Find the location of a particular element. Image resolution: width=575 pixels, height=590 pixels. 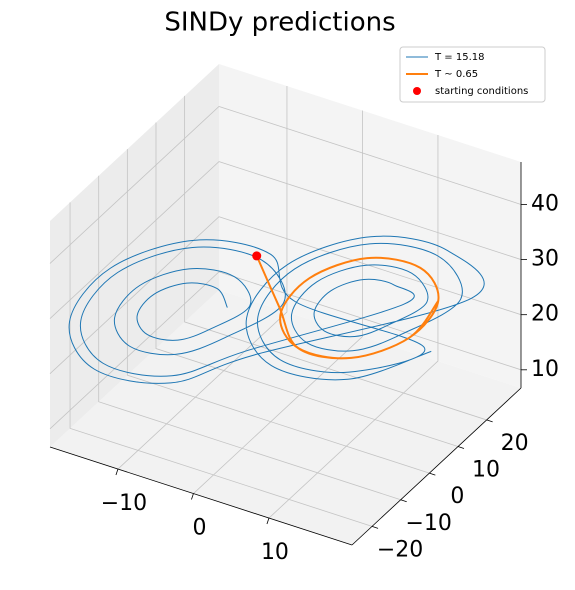

start-point is located at coordinates (257, 256).